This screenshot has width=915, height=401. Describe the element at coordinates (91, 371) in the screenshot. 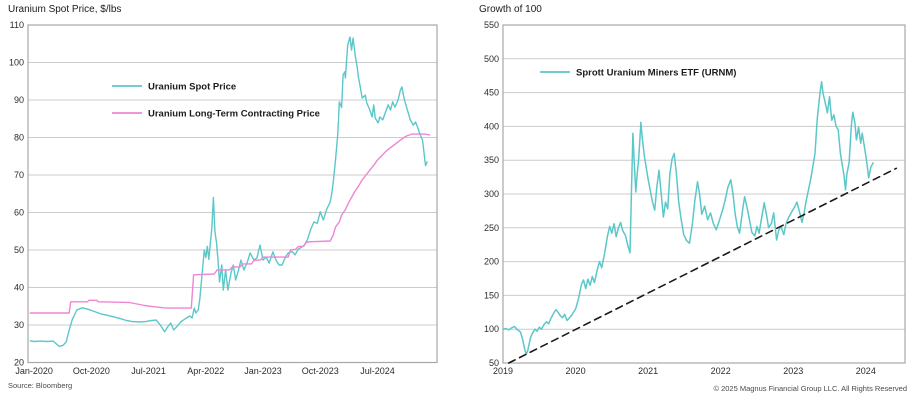

I see `x-tick-label: Oct-2020` at that location.